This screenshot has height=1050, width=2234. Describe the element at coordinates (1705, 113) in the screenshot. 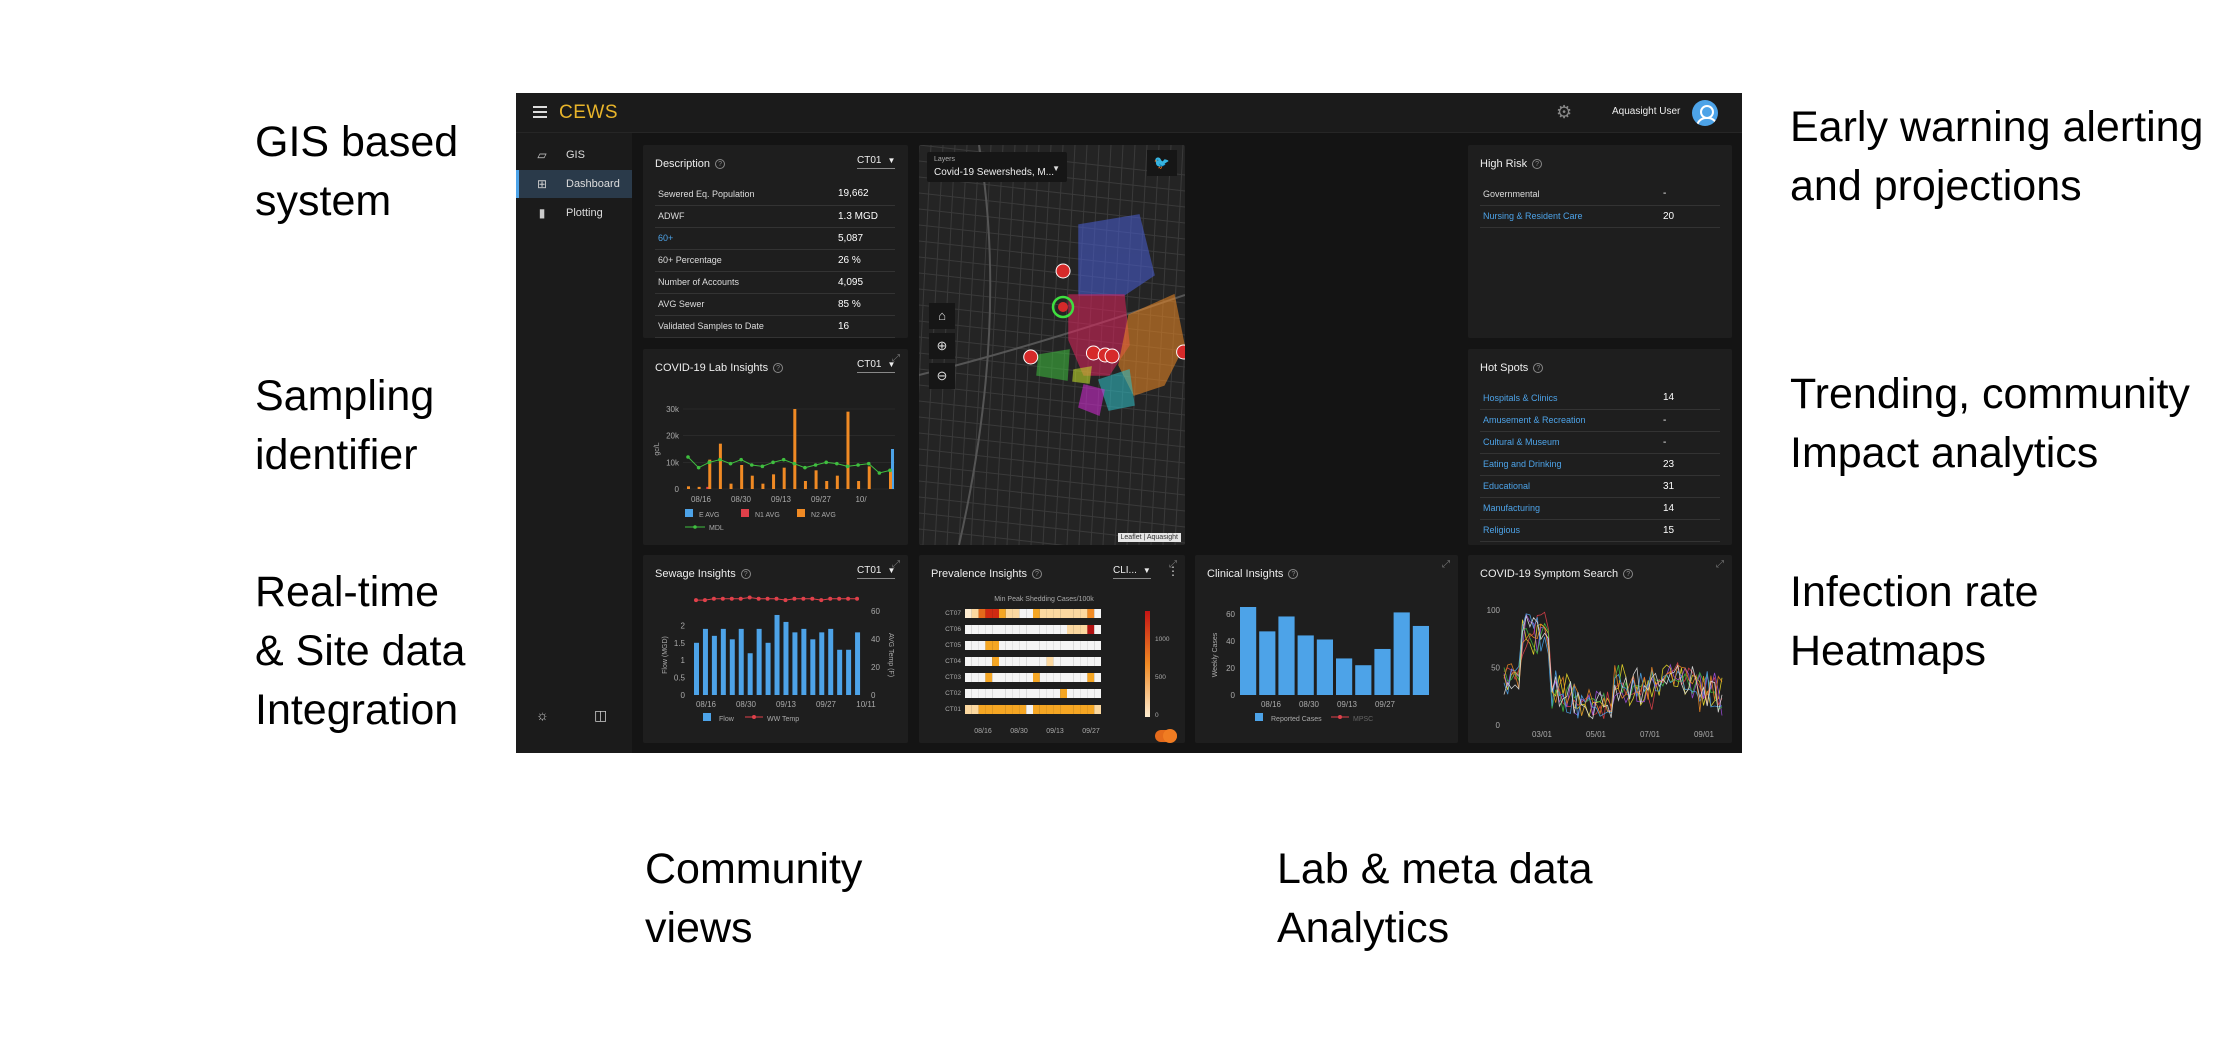

I see `avatar` at that location.